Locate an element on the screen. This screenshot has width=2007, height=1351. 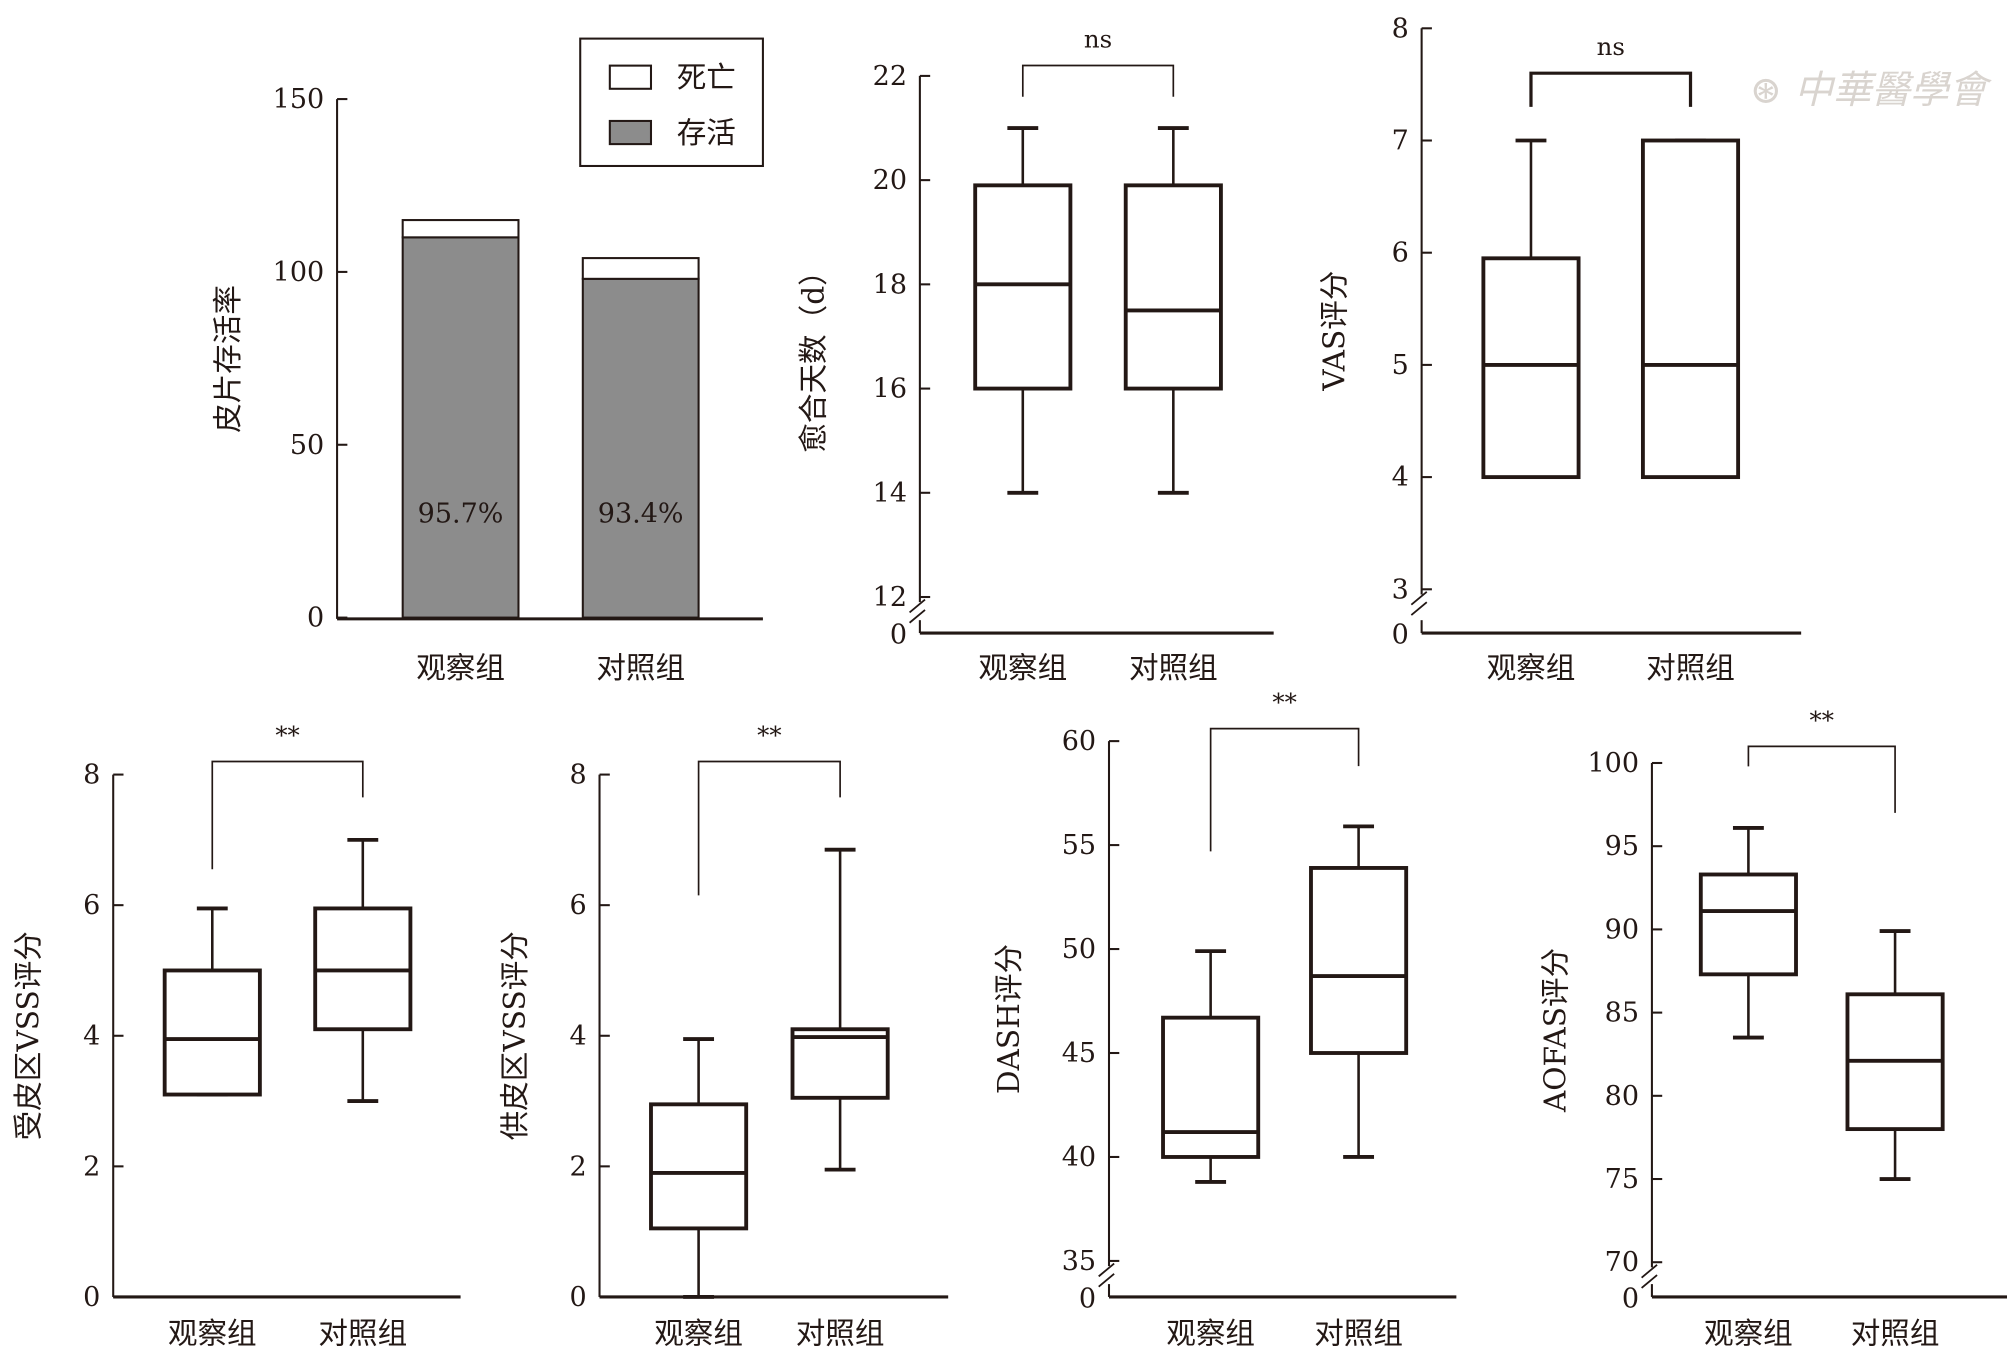
y-tick-label: 70 is located at coordinates (1622, 1262).